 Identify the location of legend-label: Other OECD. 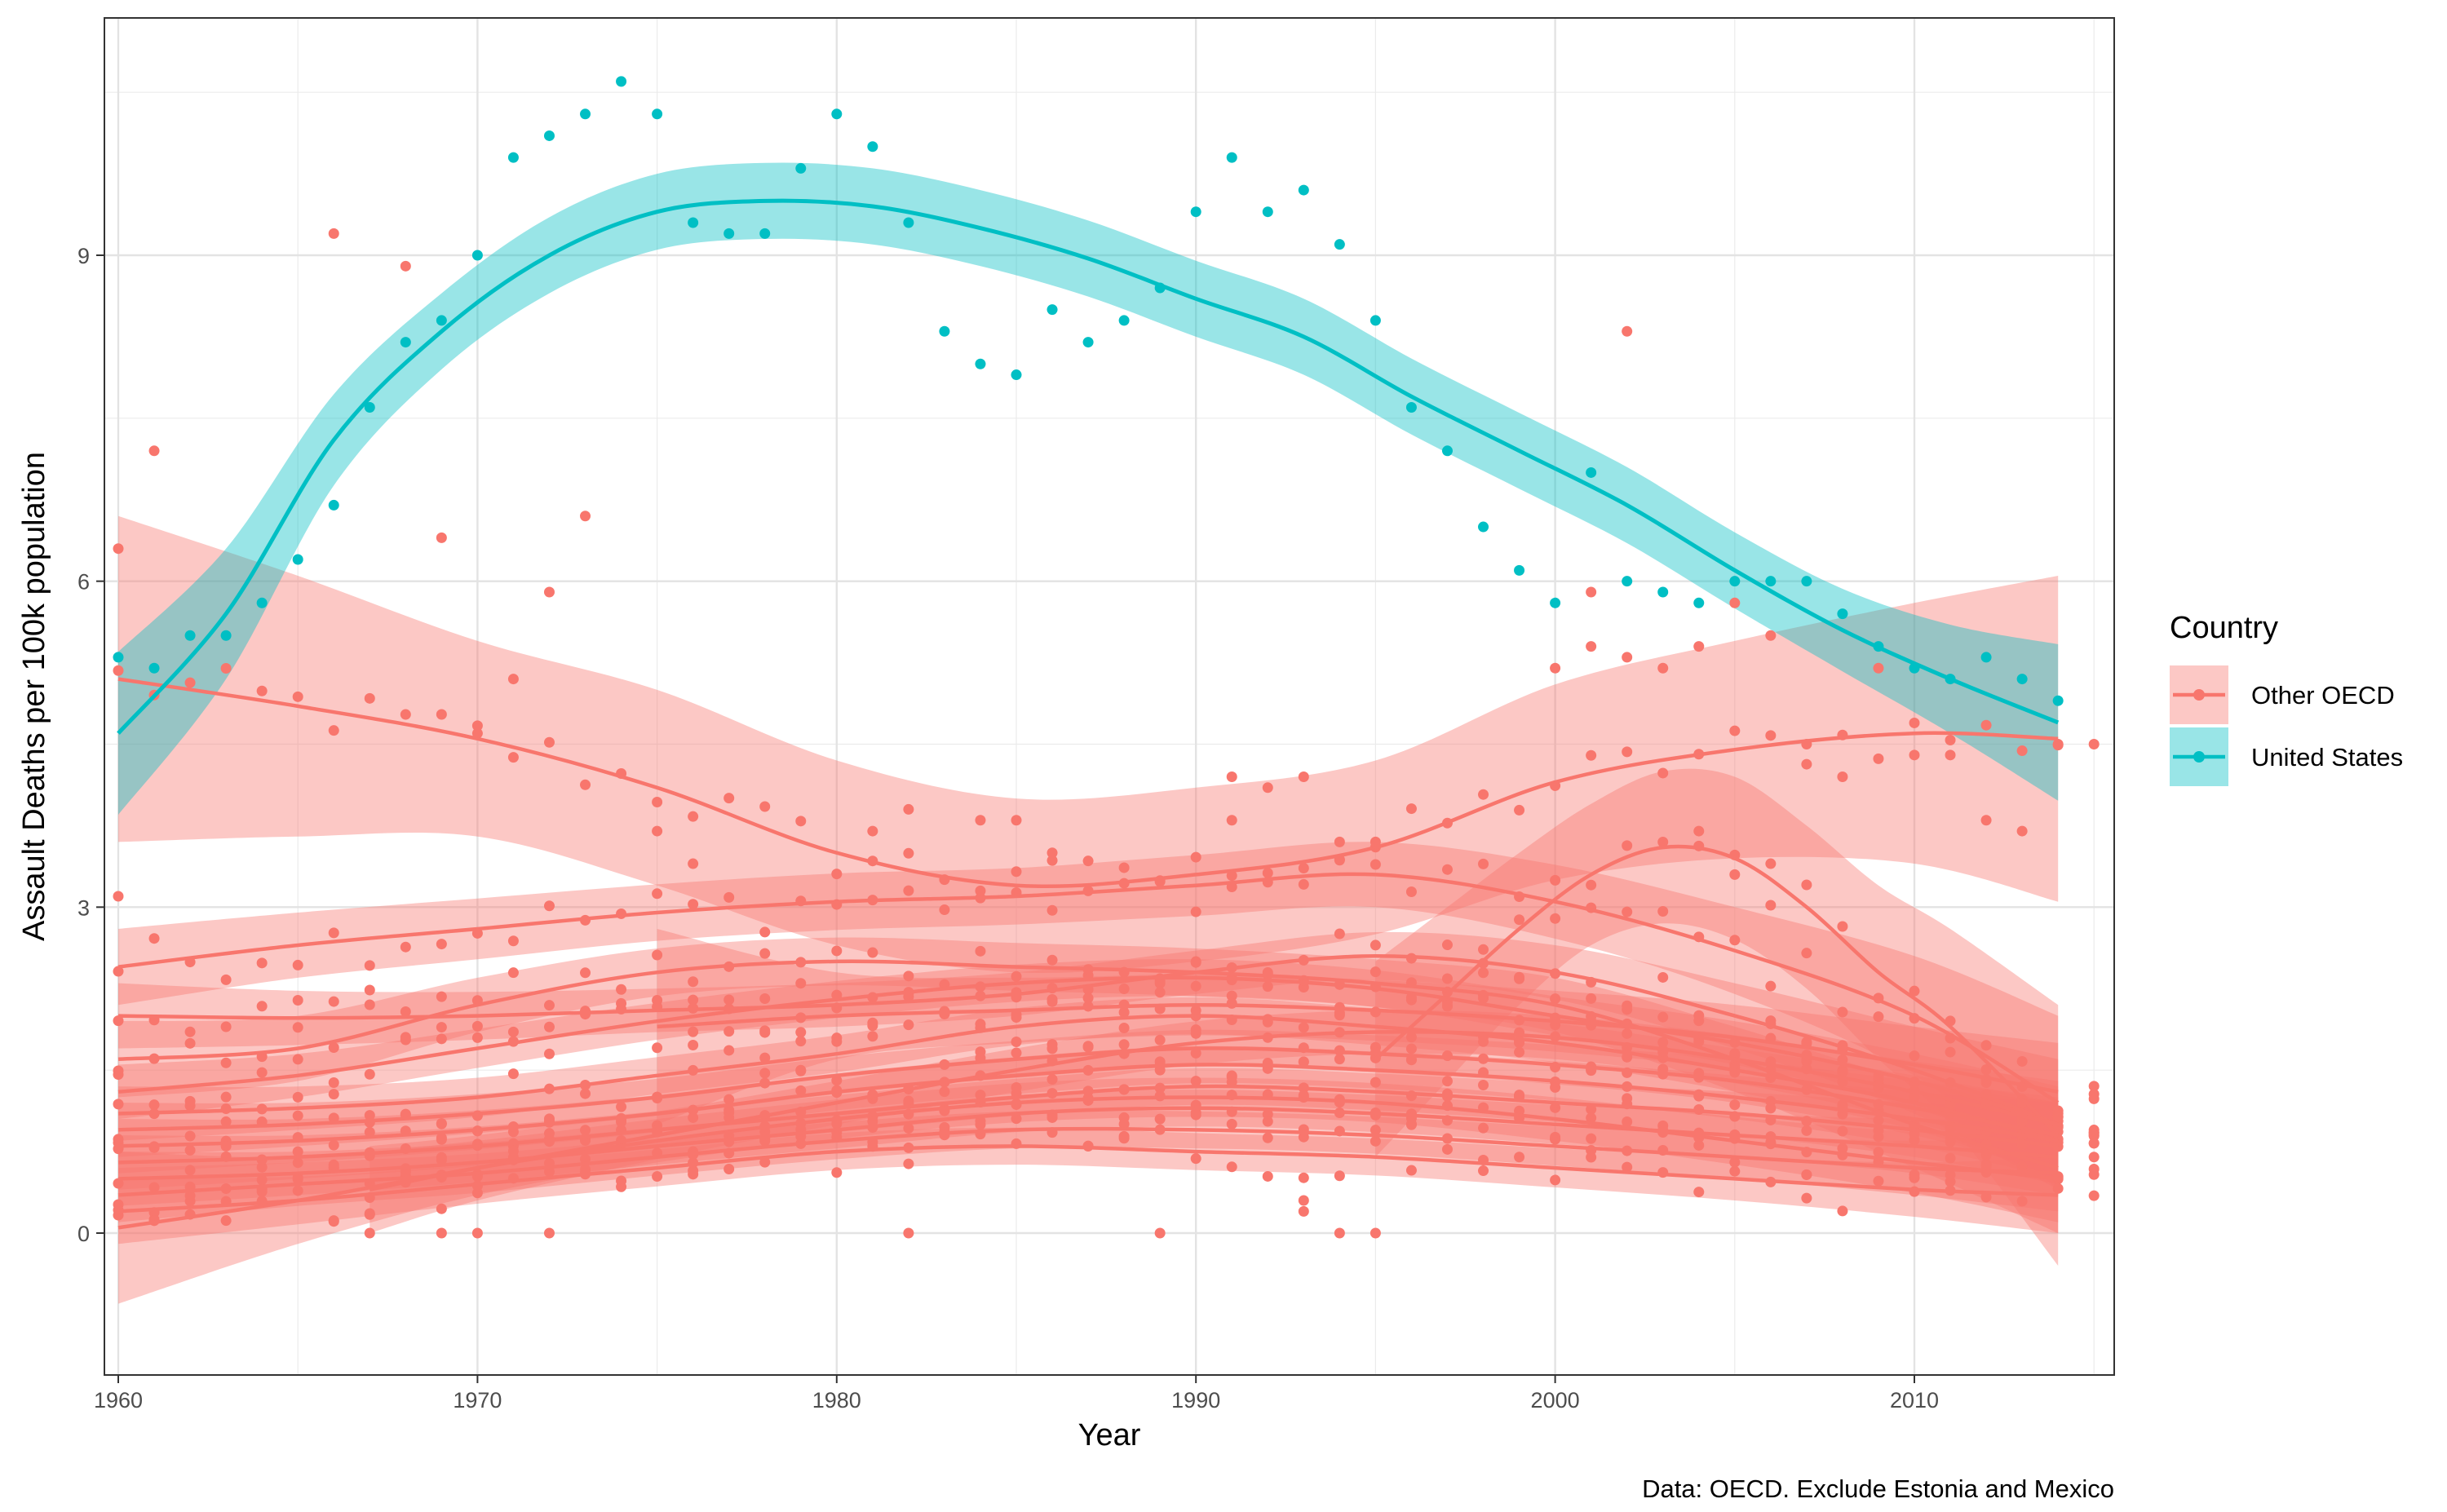
(2323, 695).